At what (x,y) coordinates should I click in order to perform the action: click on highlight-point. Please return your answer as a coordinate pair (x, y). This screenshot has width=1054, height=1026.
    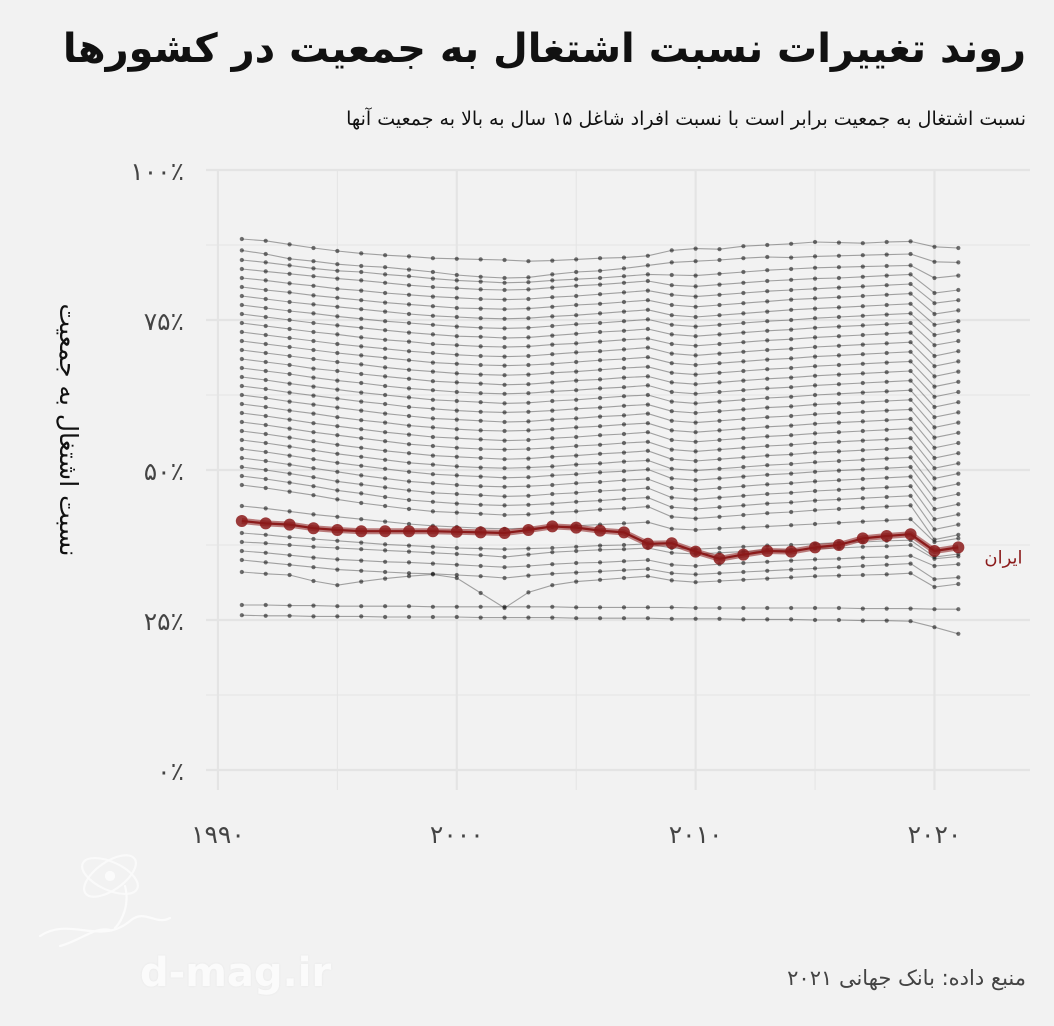
    Looking at the image, I should click on (480, 532).